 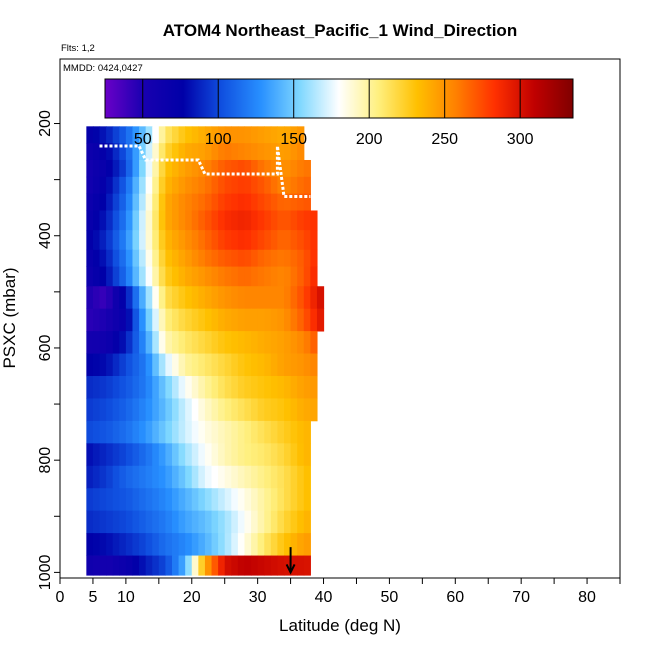 What do you see at coordinates (45, 348) in the screenshot?
I see `y-tick-label: 600` at bounding box center [45, 348].